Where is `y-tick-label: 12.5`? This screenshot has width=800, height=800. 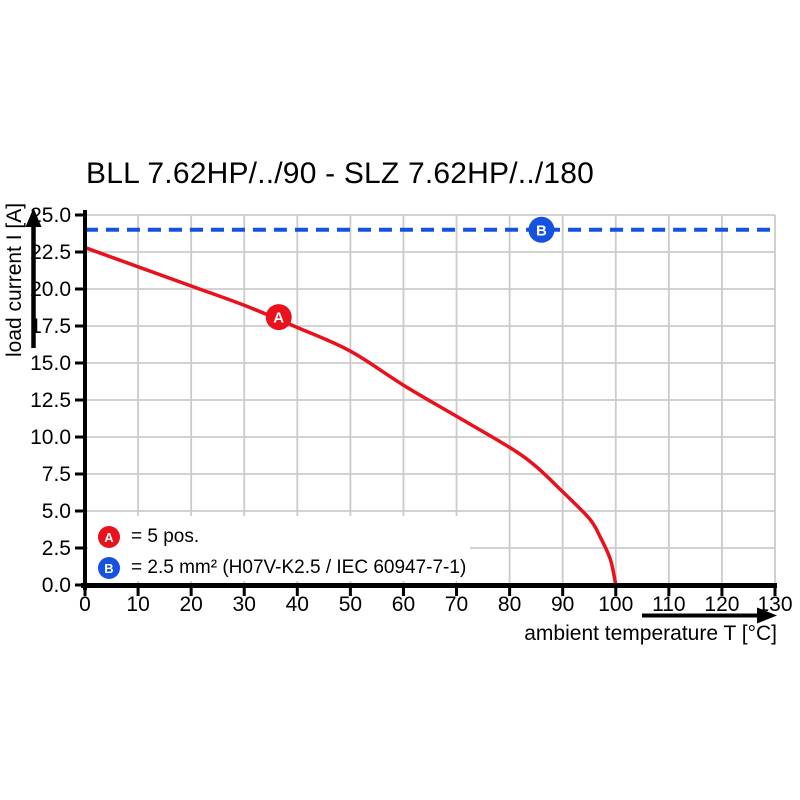
y-tick-label: 12.5 is located at coordinates (50, 400).